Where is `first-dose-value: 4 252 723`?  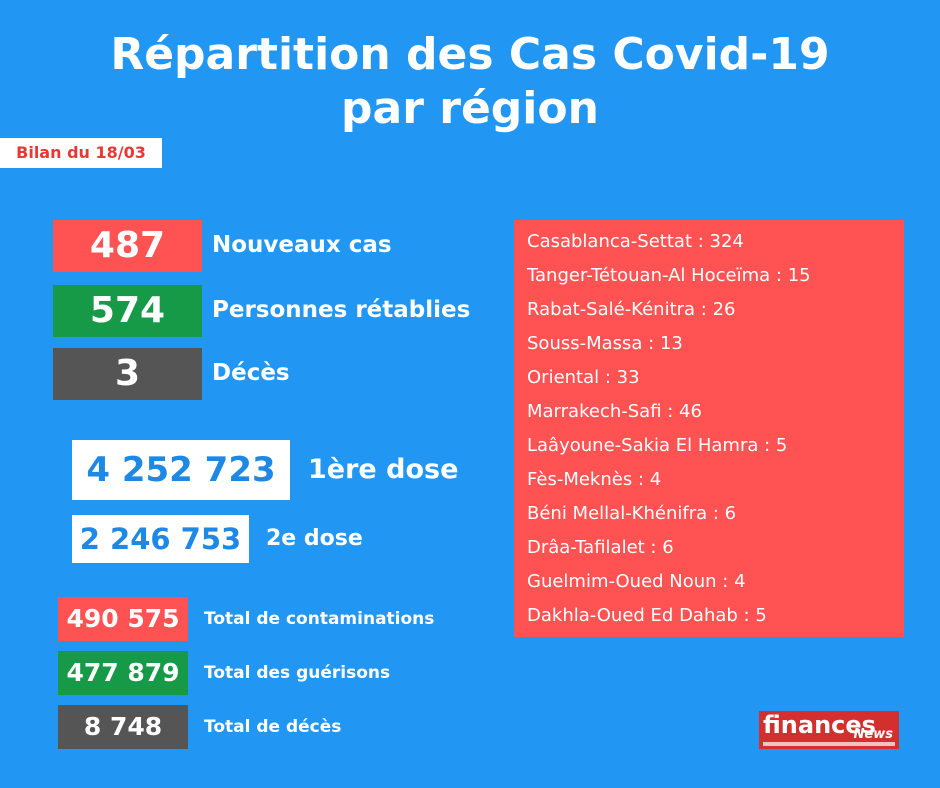
first-dose-value: 4 252 723 is located at coordinates (181, 470).